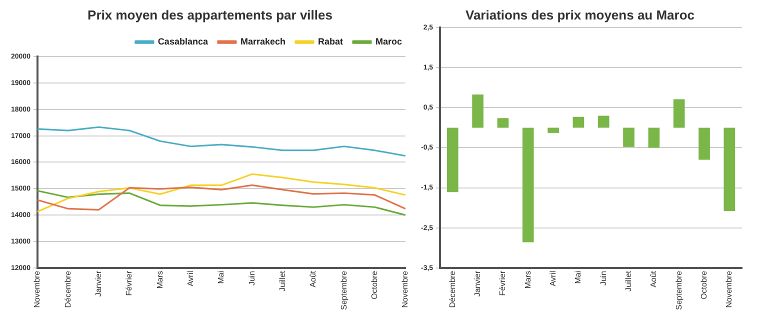 Image resolution: width=758 pixels, height=321 pixels. I want to click on legend-label: Rabat, so click(331, 41).